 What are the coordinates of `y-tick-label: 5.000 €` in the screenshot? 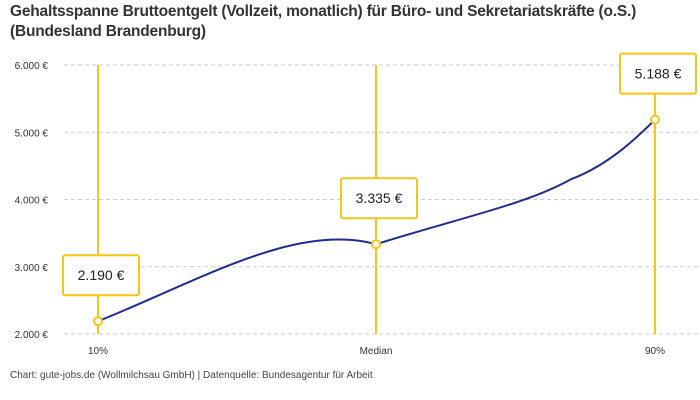 It's located at (32, 133).